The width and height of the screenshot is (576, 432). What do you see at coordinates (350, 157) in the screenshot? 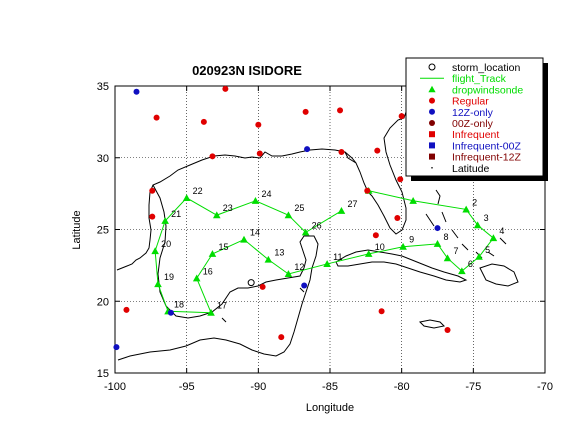
I see `coastline-florida-west` at bounding box center [350, 157].